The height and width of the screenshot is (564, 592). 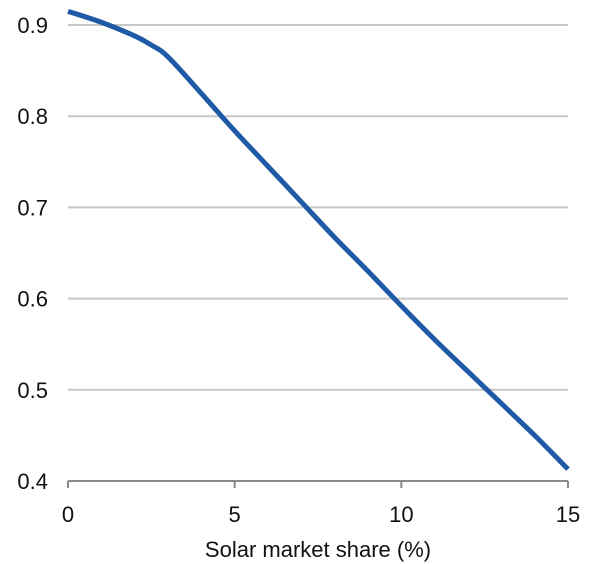 I want to click on axes, so click(x=318, y=484).